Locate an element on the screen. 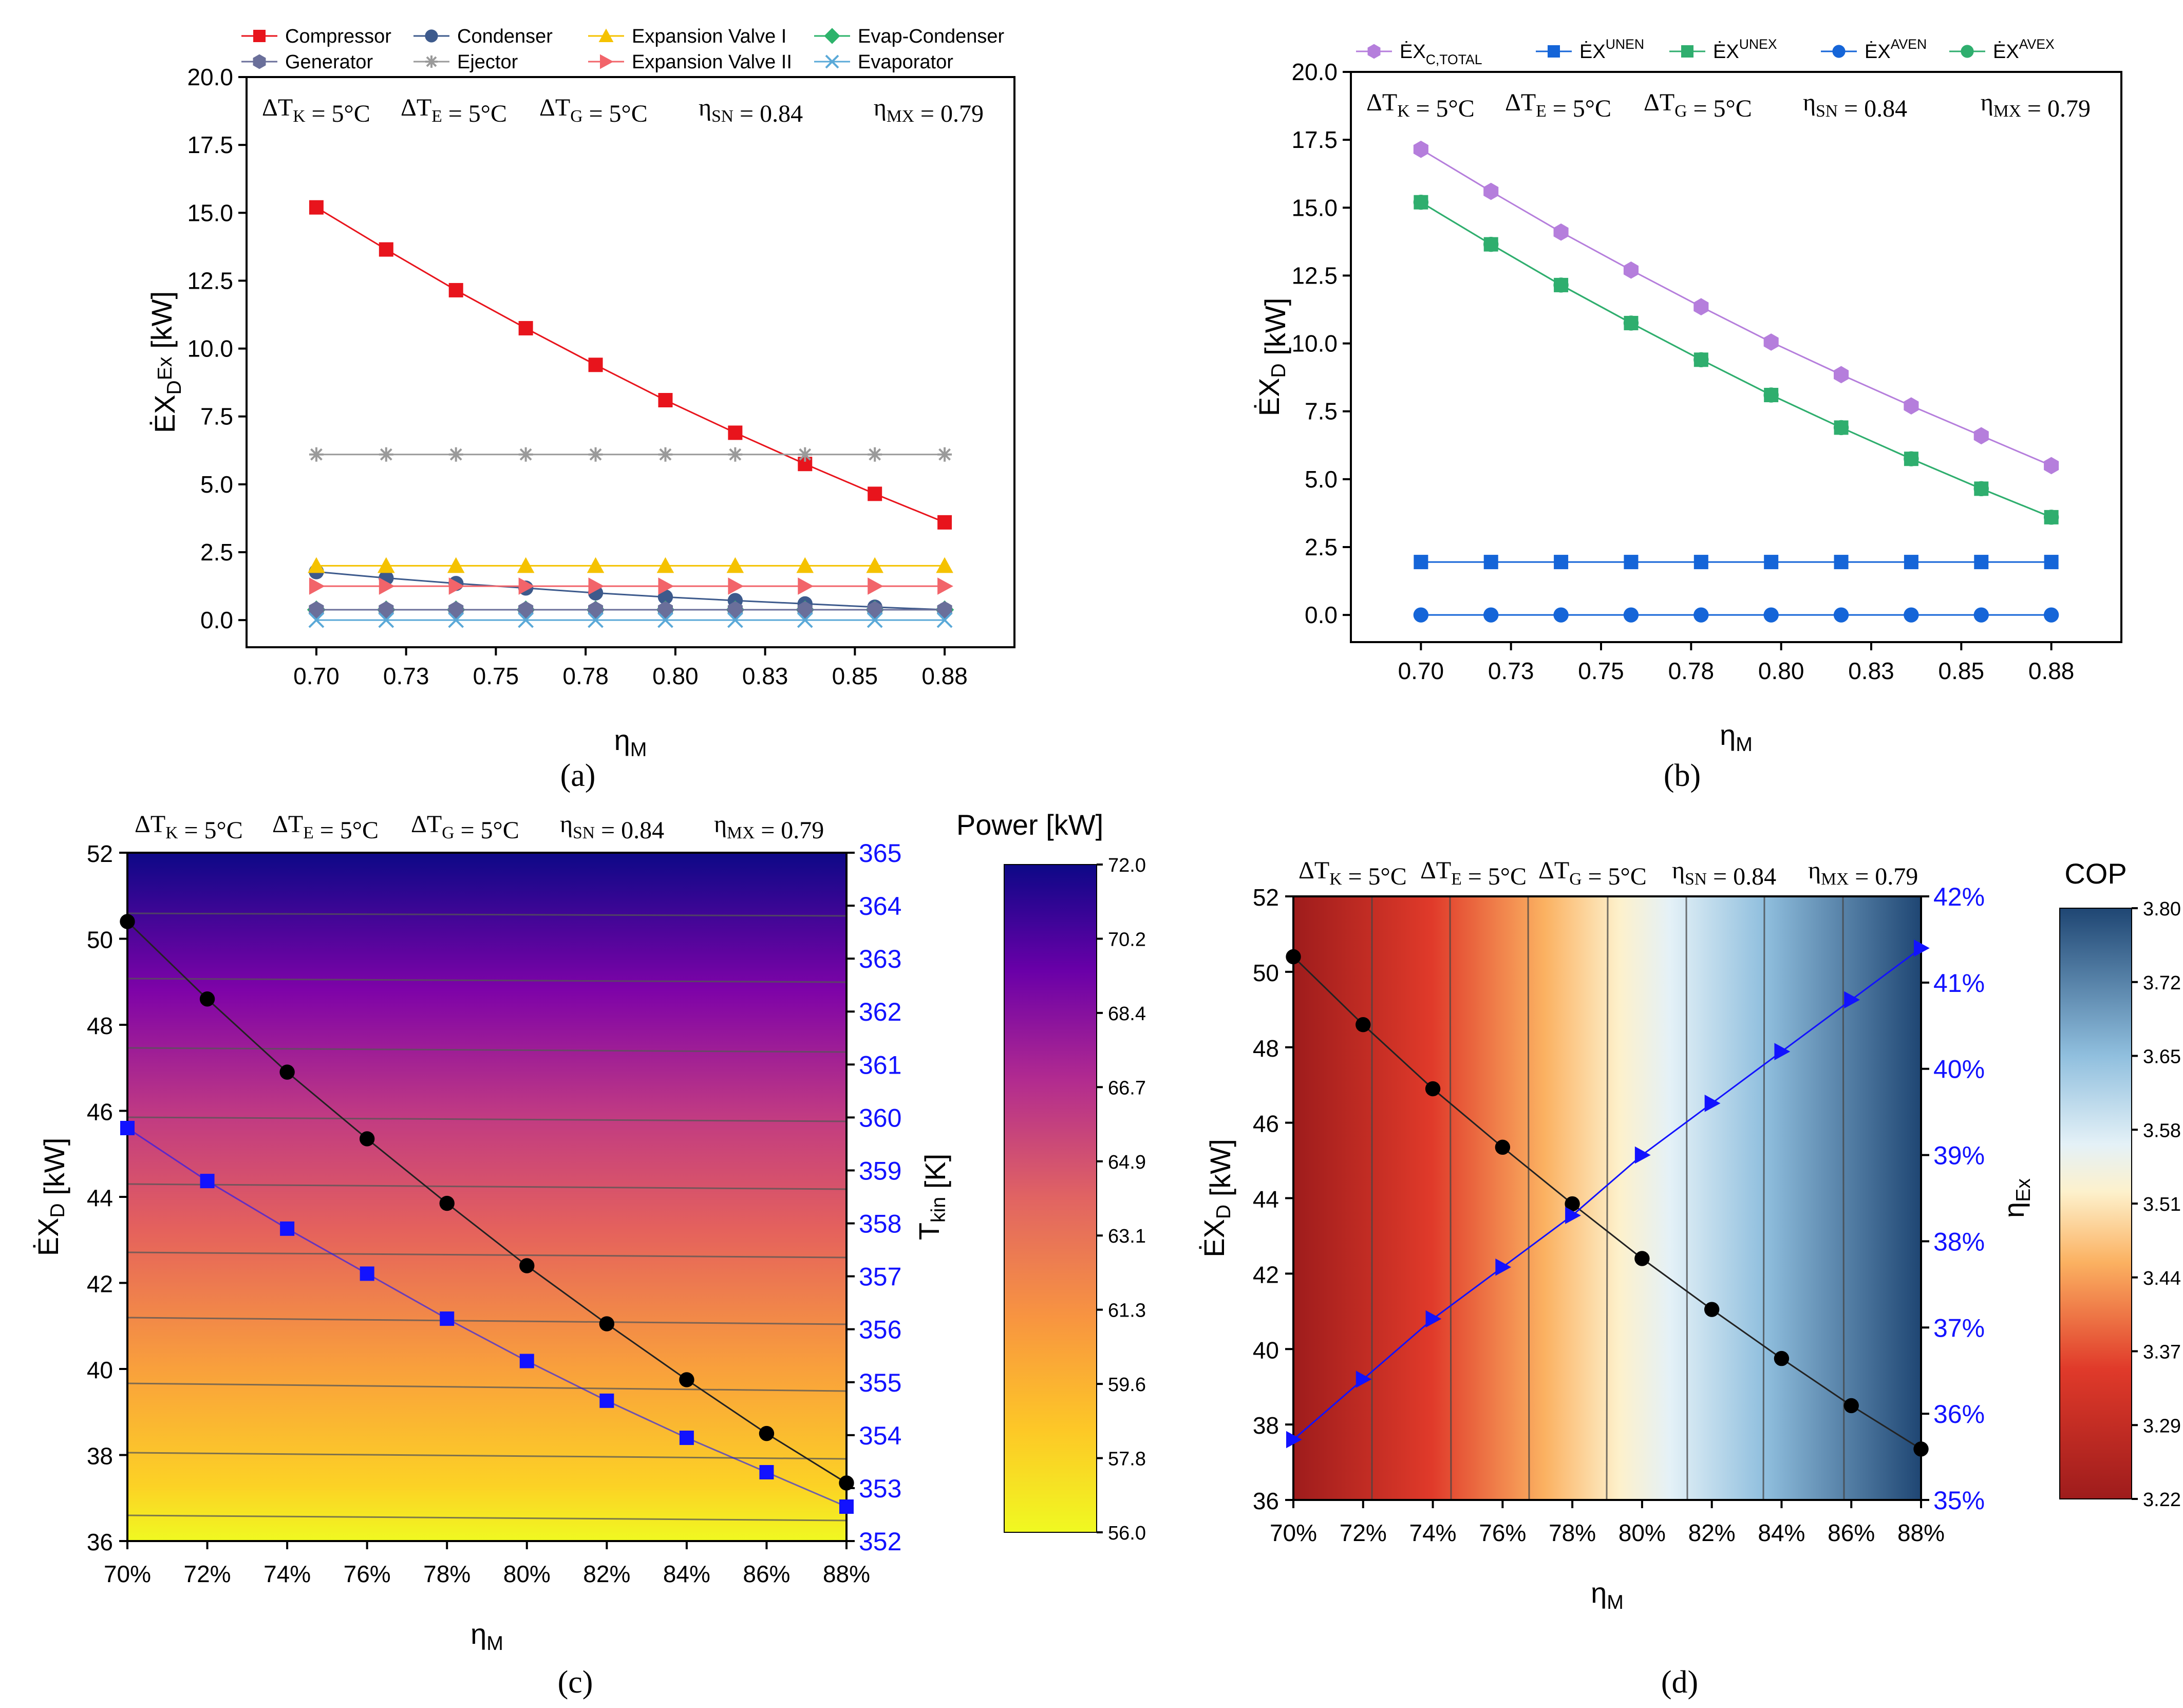 The image size is (2183, 1708). colorbar-tick-label: 66.7 is located at coordinates (1127, 1088).